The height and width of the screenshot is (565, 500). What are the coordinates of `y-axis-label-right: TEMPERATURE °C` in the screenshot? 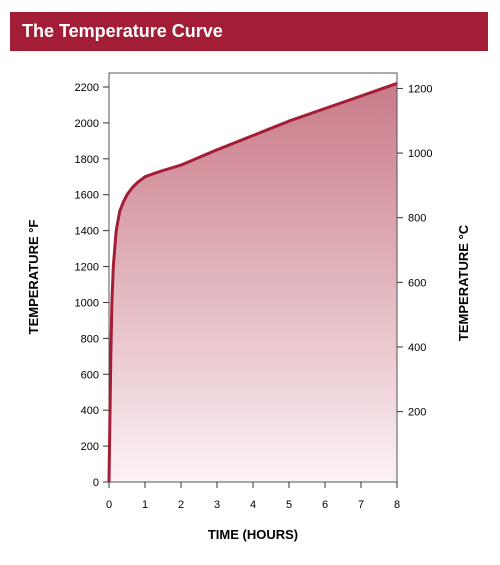 It's located at (463, 282).